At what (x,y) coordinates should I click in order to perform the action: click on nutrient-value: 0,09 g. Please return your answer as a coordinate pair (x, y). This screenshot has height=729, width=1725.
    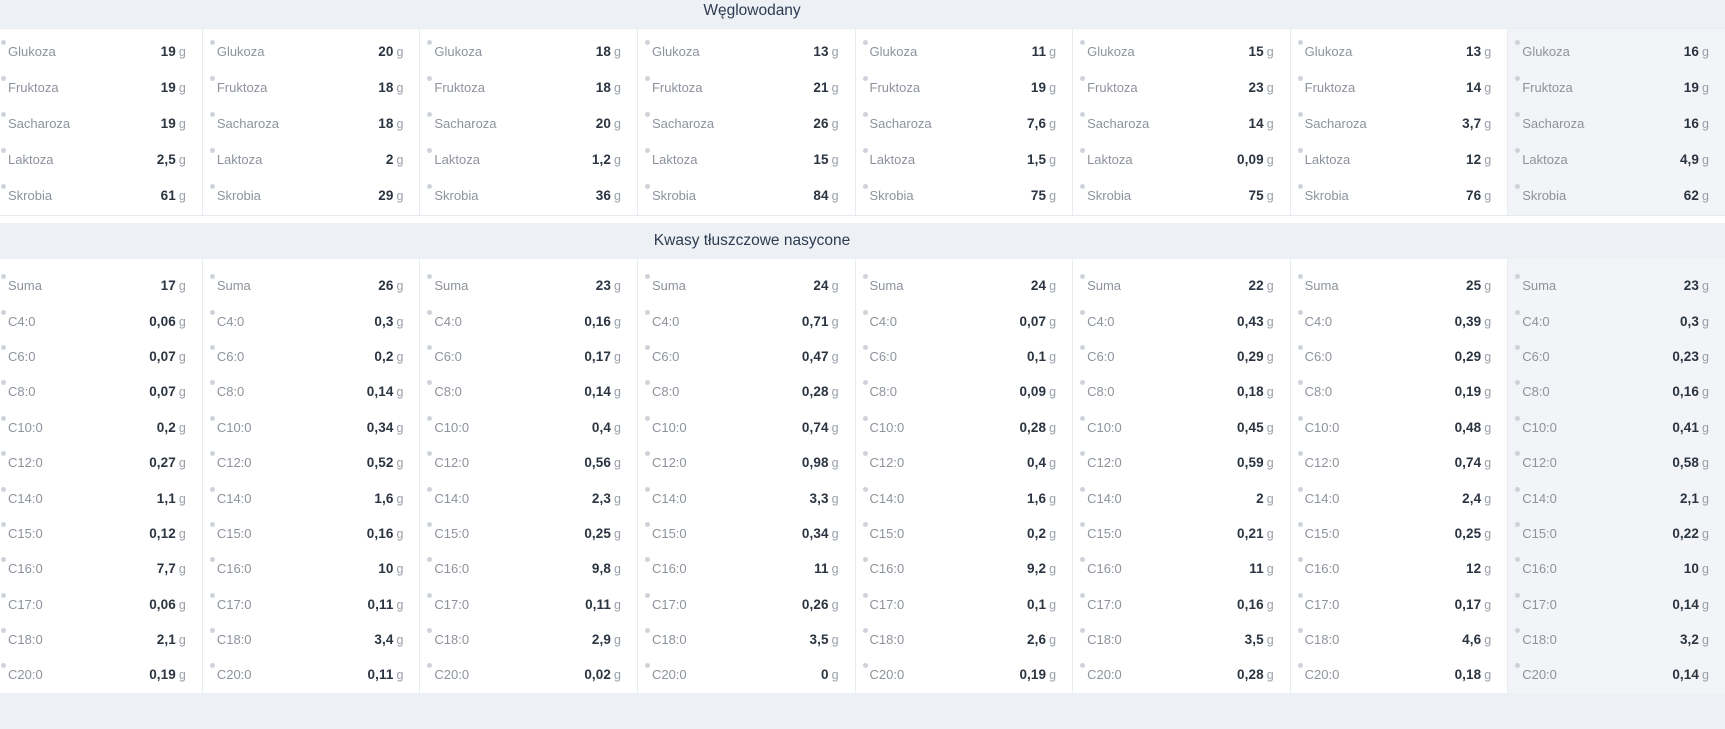
    Looking at the image, I should click on (1255, 159).